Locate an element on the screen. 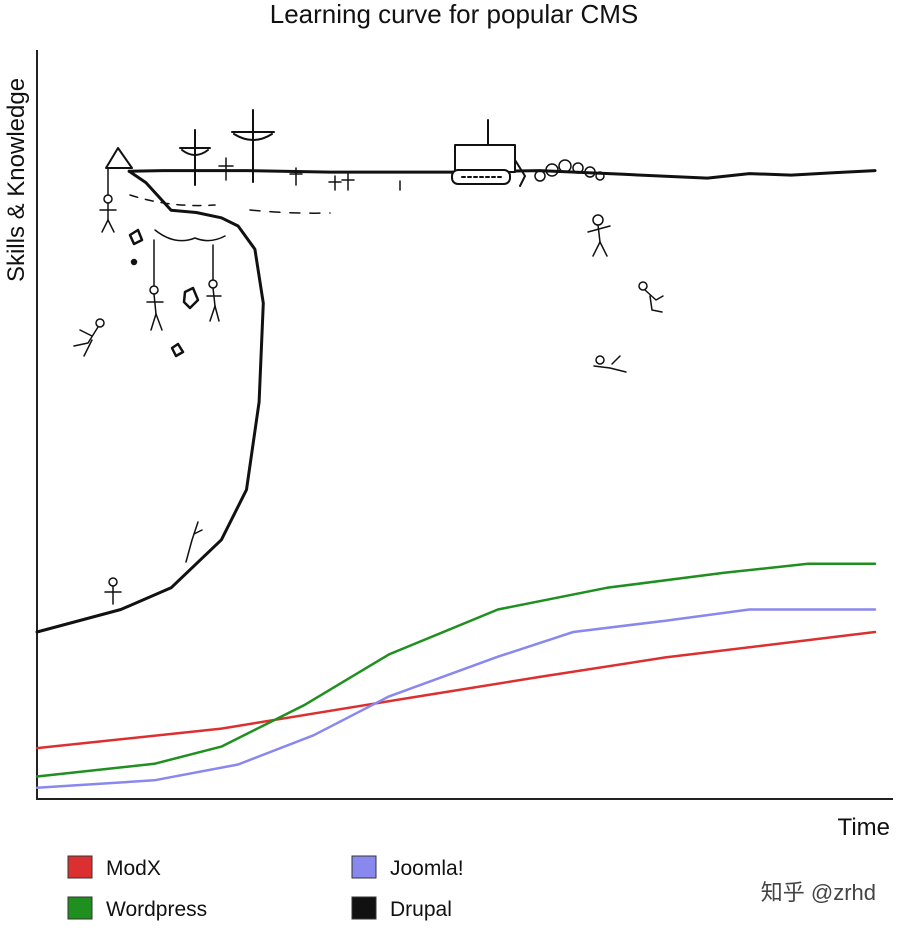 This screenshot has height=930, width=898. drupal-plateau-line is located at coordinates (502, 174).